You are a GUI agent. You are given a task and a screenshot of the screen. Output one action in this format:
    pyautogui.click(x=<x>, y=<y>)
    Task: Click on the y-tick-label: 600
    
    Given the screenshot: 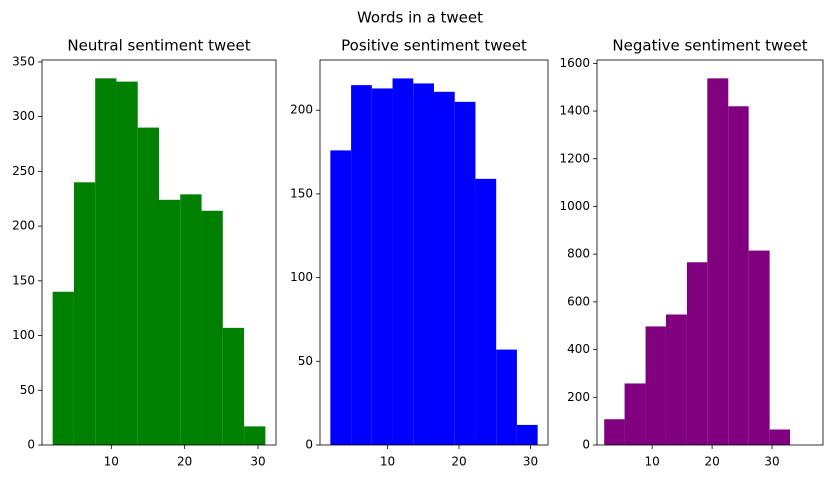 What is the action you would take?
    pyautogui.click(x=578, y=301)
    